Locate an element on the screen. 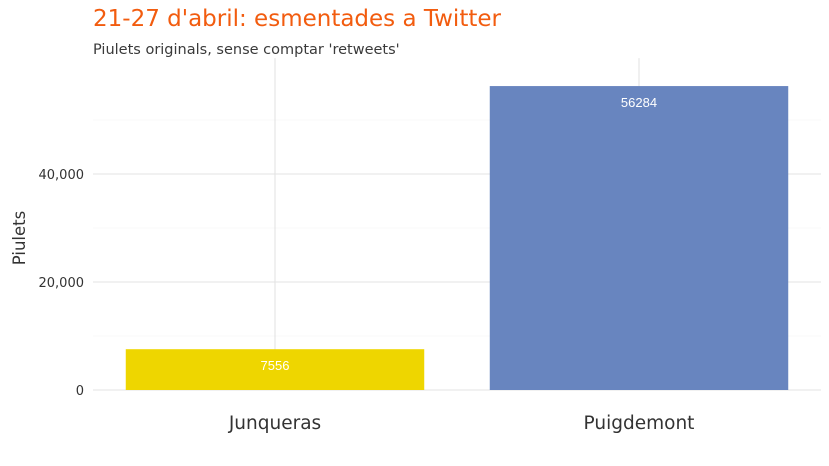  x-tick-label: Junqueras is located at coordinates (274, 423).